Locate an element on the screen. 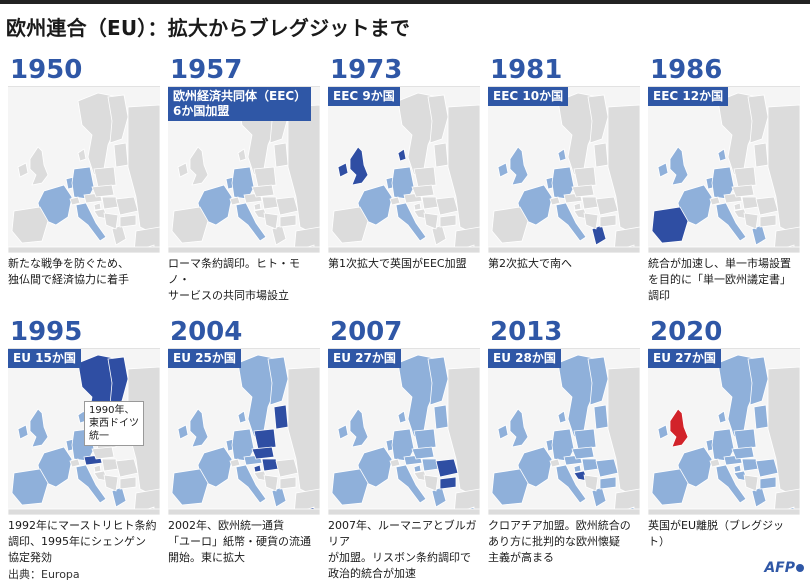 The width and height of the screenshot is (810, 586). page-title: 欧州連合（EU）：拡大からブレグジットまで is located at coordinates (208, 28).